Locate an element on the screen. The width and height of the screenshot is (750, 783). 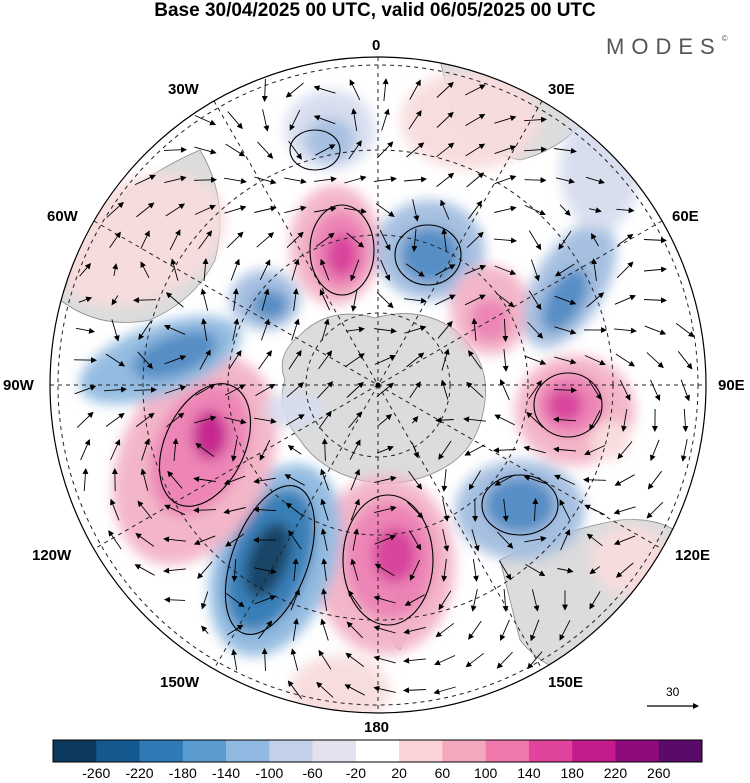
brand-text: MODES is located at coordinates (664, 46).